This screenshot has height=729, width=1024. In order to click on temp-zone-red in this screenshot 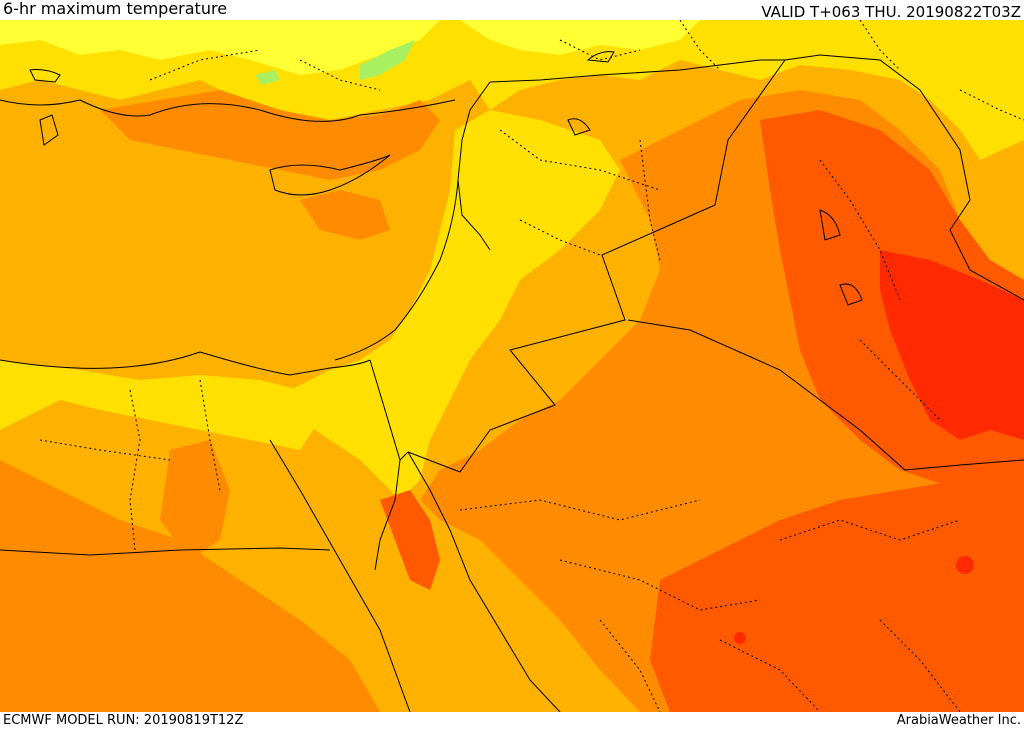, I will do `click(952, 345)`.